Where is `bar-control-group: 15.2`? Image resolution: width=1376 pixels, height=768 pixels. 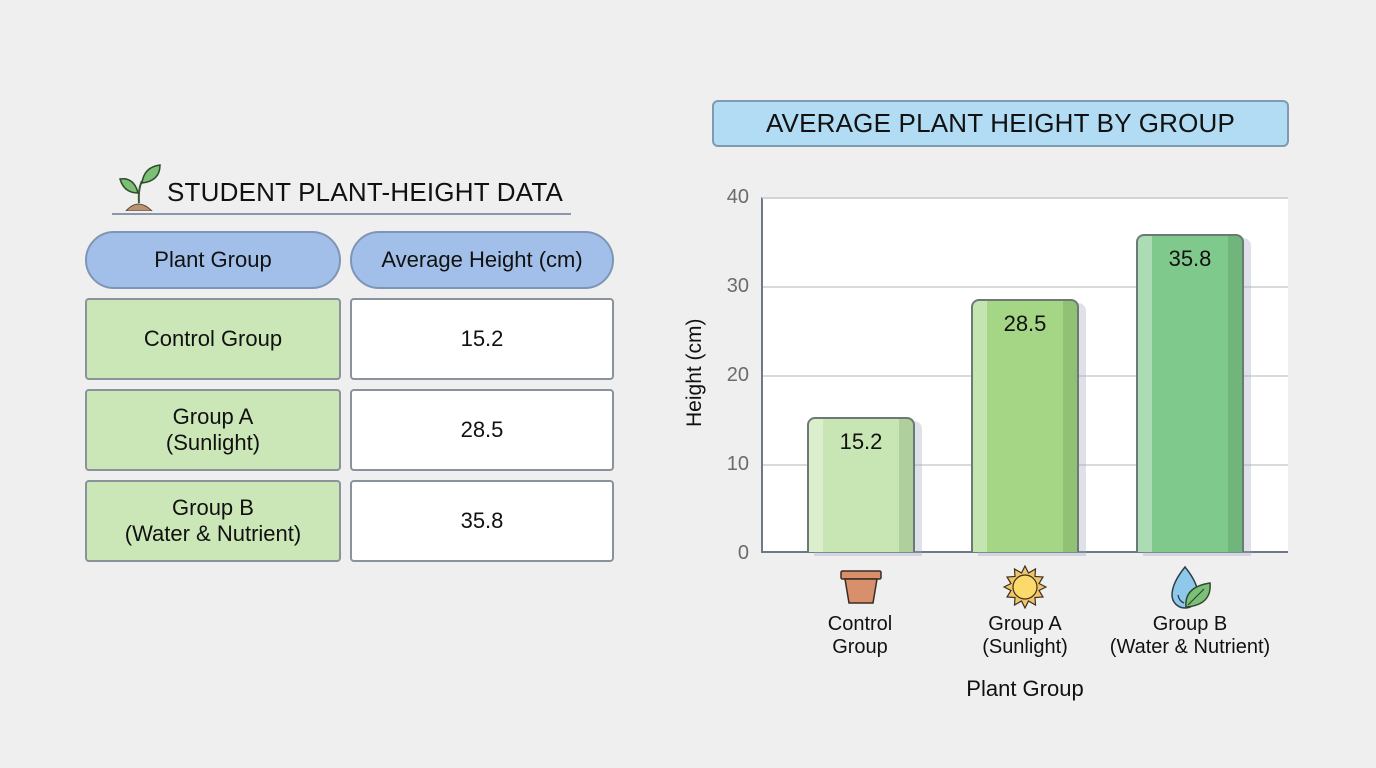 bar-control-group: 15.2 is located at coordinates (861, 484).